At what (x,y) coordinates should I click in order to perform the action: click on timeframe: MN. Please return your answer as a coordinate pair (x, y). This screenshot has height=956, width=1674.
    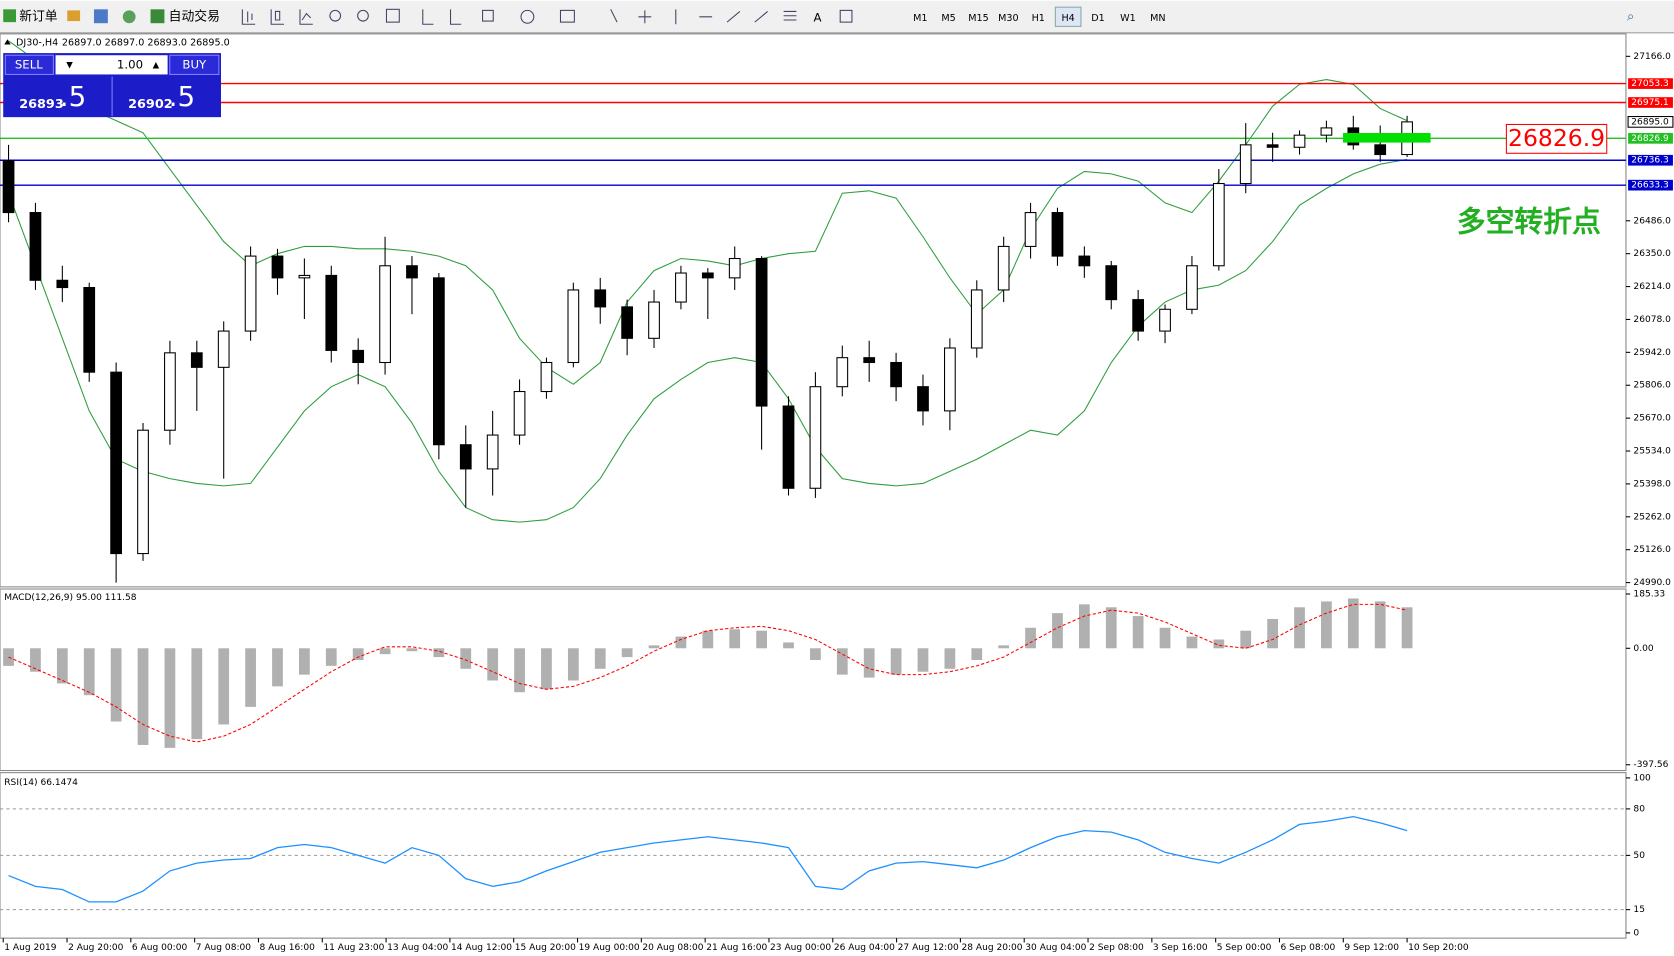
    Looking at the image, I should click on (1157, 18).